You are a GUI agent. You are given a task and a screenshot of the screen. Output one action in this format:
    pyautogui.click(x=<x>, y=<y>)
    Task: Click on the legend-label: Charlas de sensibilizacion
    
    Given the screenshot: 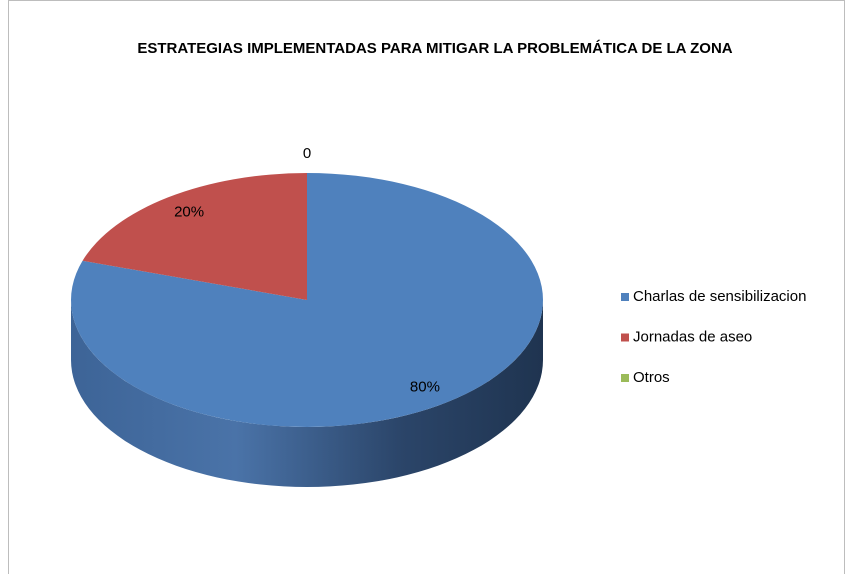 What is the action you would take?
    pyautogui.click(x=719, y=296)
    